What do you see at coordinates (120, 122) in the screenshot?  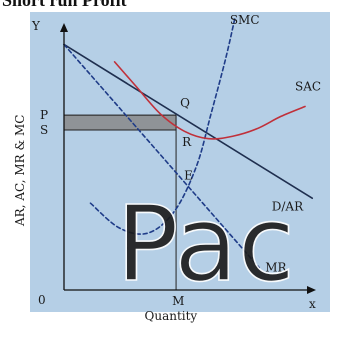 I see `profit-area` at bounding box center [120, 122].